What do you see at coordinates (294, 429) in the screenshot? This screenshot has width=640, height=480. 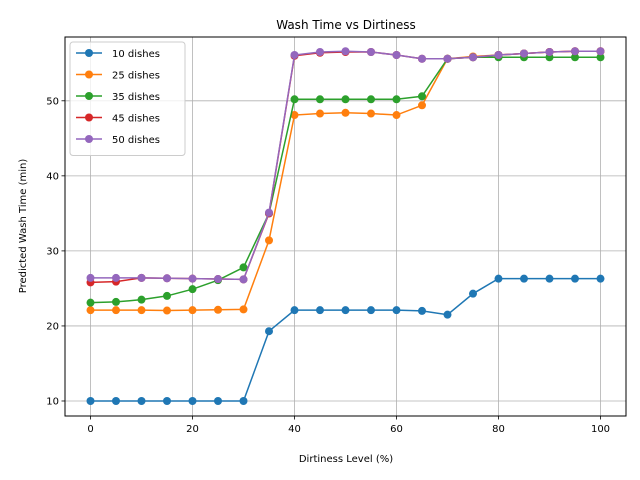 I see `x-tick-label: 40` at bounding box center [294, 429].